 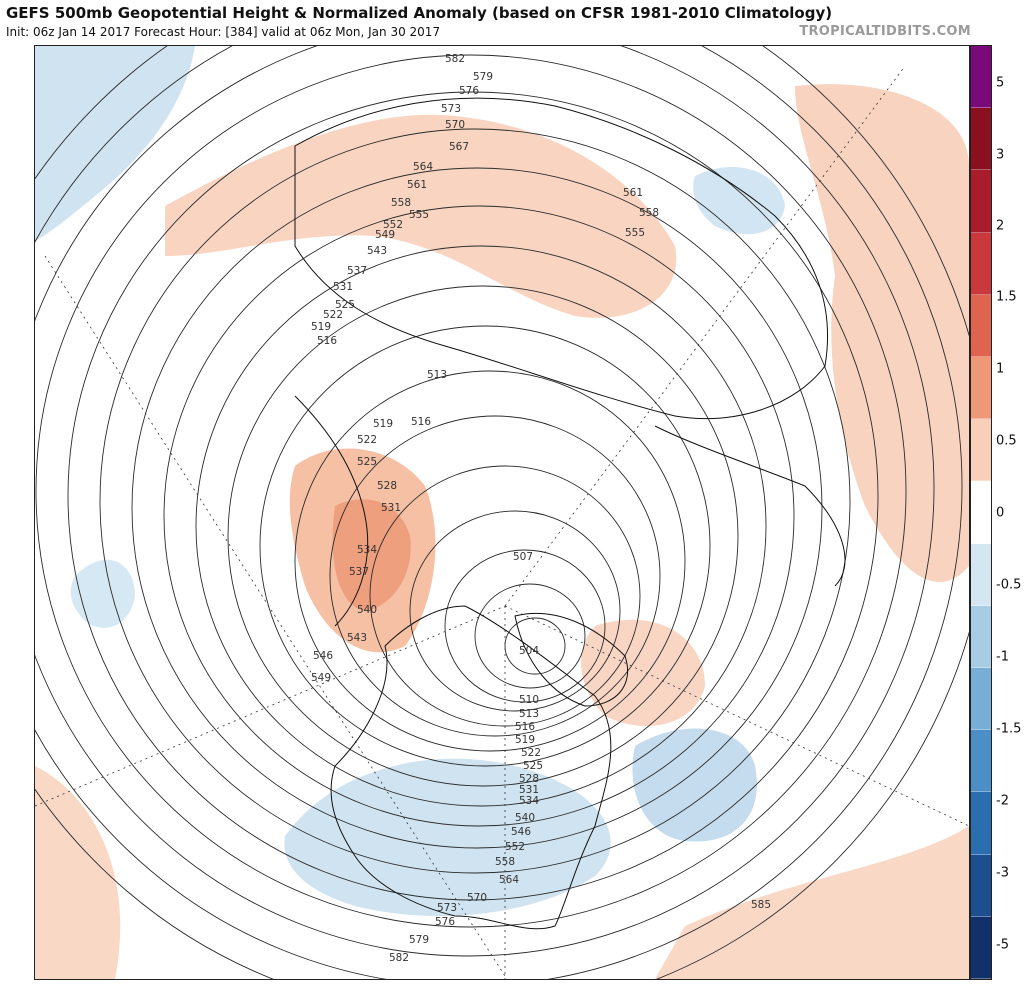 I want to click on colorbar-tick-label: -1.5, so click(x=1009, y=729).